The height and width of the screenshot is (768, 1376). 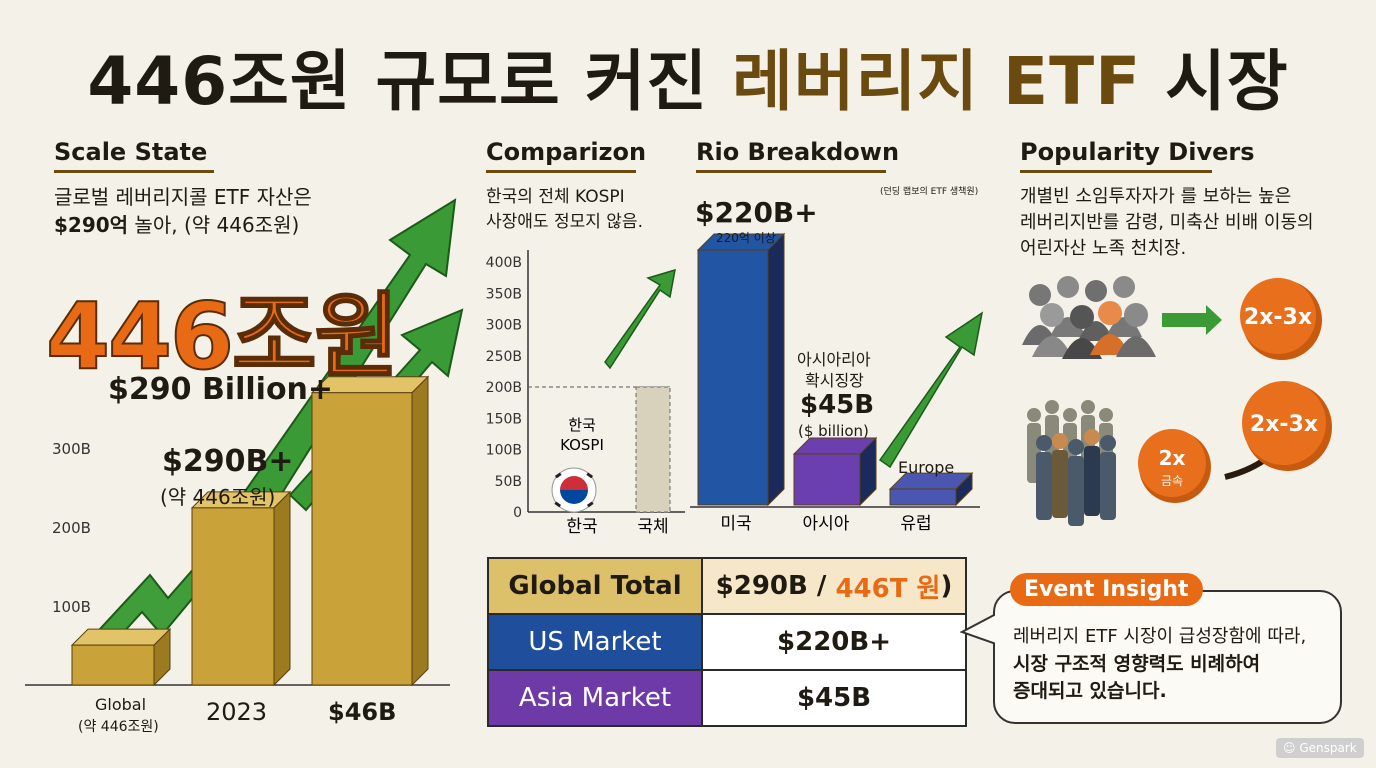 What do you see at coordinates (926, 467) in the screenshot?
I see `europe-label: Europe` at bounding box center [926, 467].